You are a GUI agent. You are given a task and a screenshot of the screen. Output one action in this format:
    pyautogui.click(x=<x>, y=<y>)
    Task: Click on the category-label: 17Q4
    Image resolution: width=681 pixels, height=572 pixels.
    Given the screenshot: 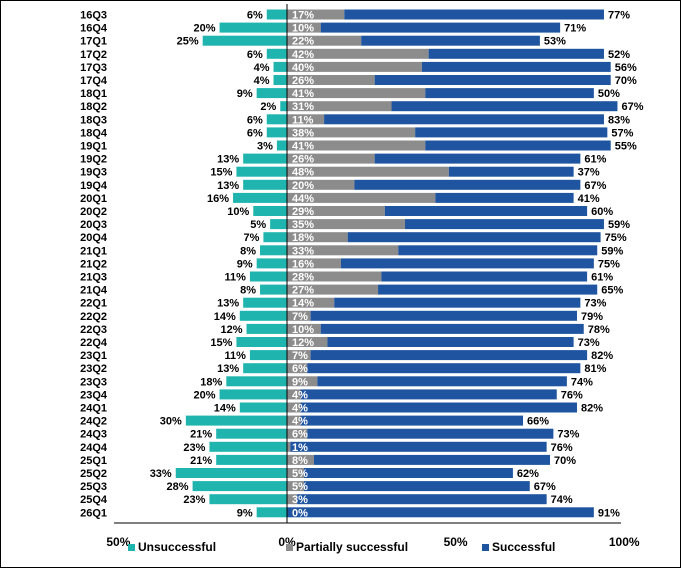 What is the action you would take?
    pyautogui.click(x=94, y=81)
    